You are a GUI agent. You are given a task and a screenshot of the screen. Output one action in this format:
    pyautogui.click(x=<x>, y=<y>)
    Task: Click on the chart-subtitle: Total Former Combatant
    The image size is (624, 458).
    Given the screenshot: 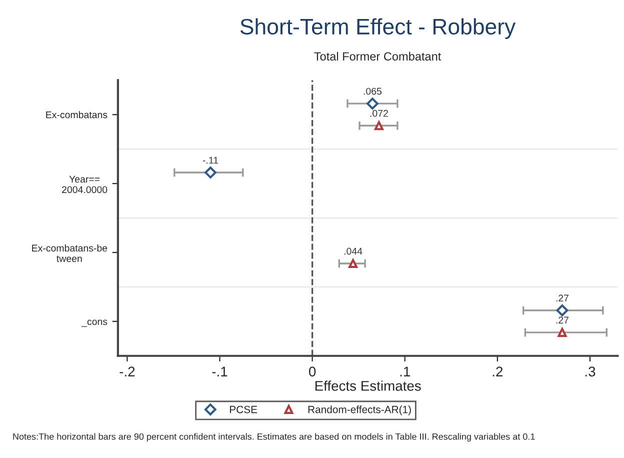 What is the action you would take?
    pyautogui.click(x=378, y=56)
    